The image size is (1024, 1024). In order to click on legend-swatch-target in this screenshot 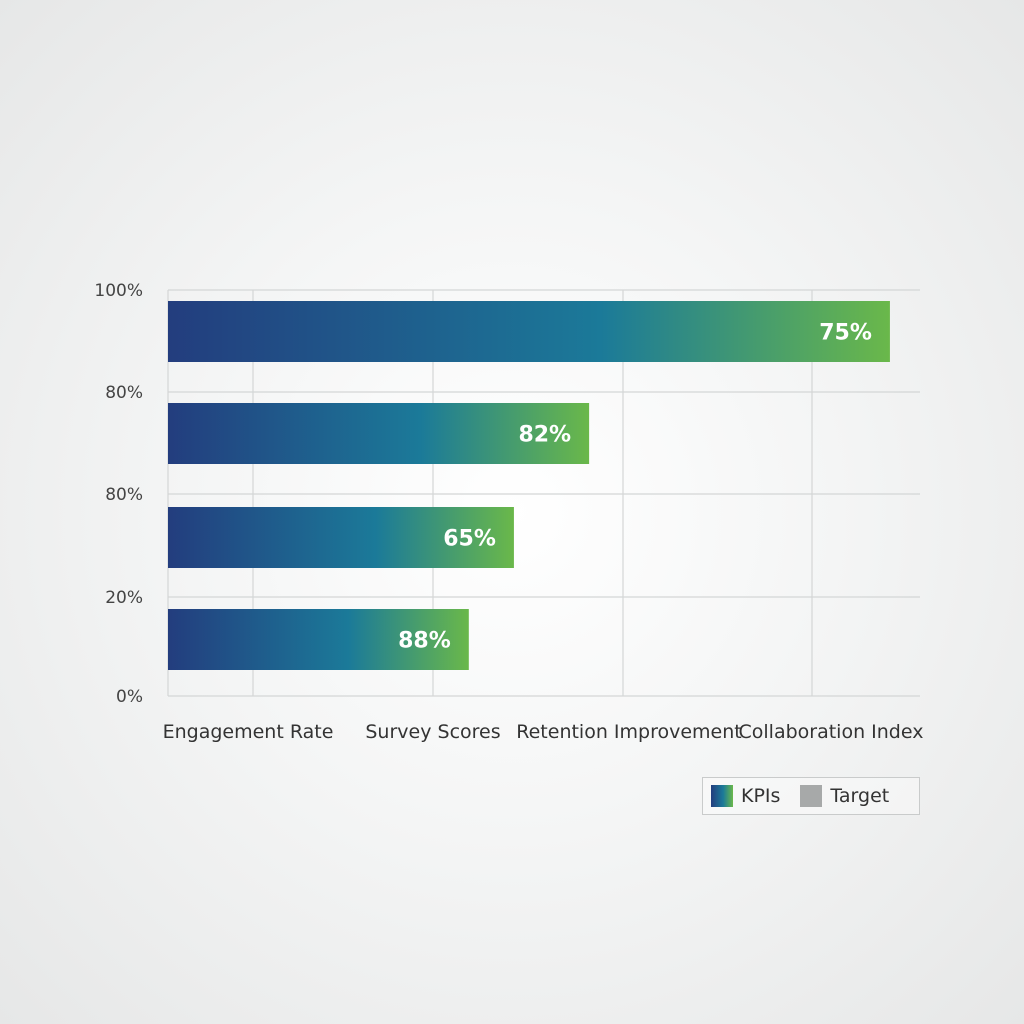, I will do `click(811, 796)`.